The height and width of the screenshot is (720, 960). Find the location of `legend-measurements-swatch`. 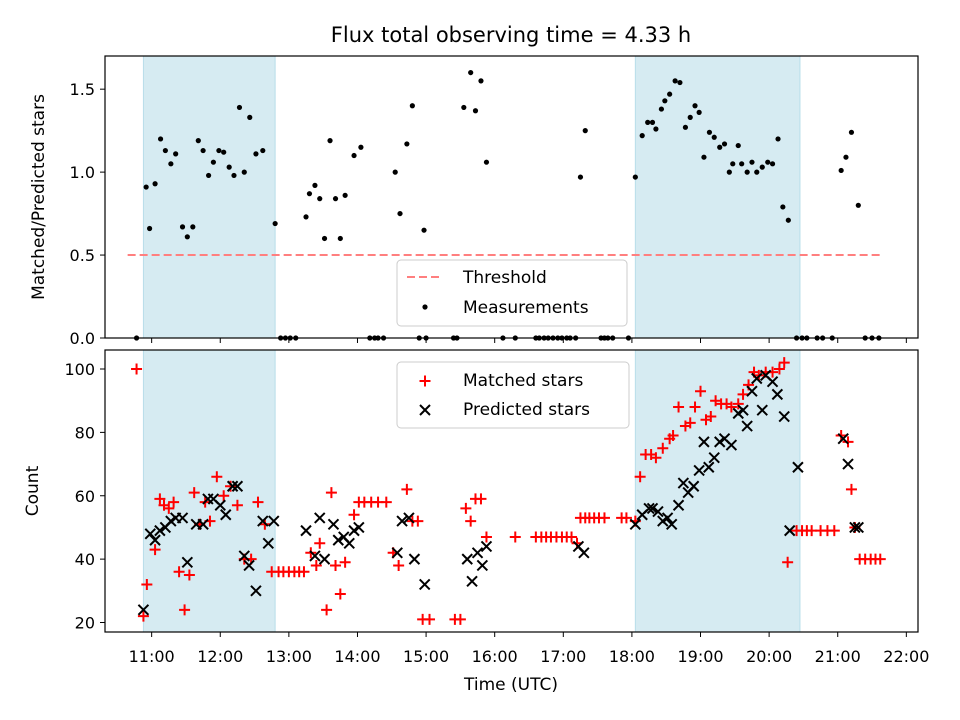

legend-measurements-swatch is located at coordinates (425, 307).